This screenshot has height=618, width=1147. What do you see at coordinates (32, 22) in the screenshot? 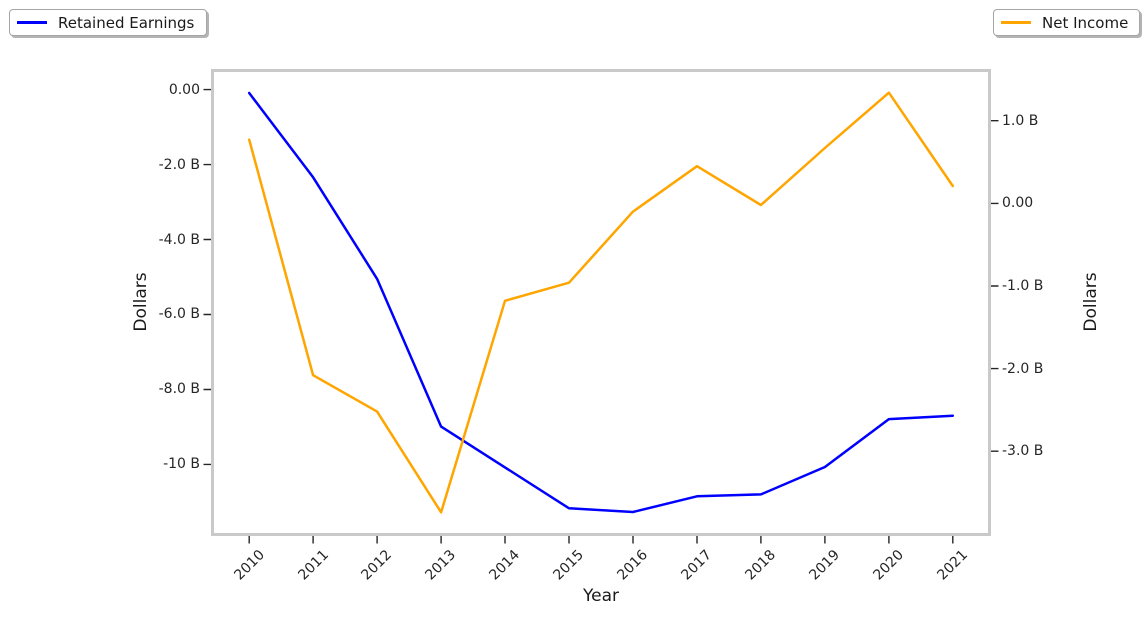
I see `retained-earnings-line-sample` at bounding box center [32, 22].